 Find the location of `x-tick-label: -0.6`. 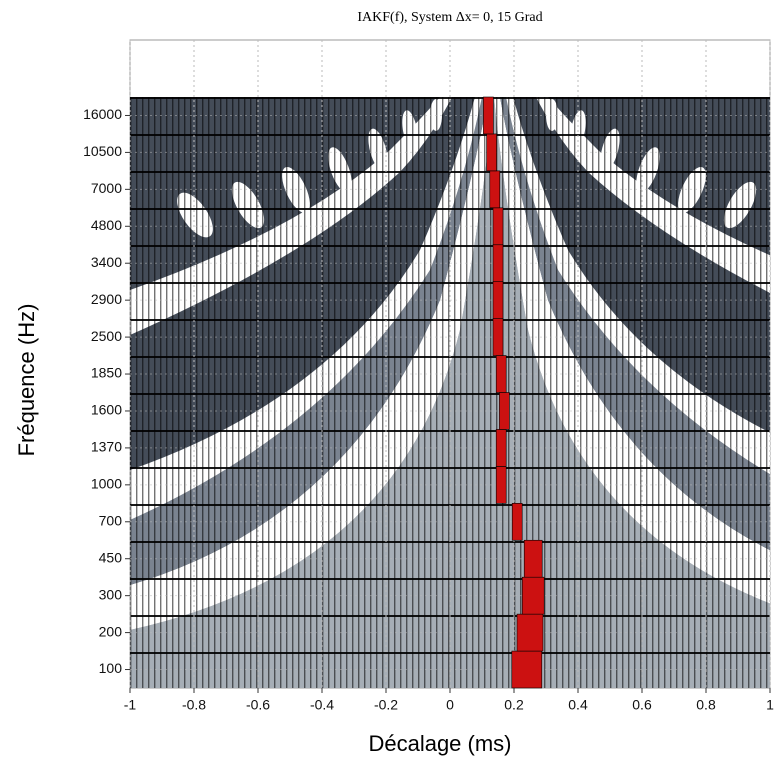

x-tick-label: -0.6 is located at coordinates (258, 705).